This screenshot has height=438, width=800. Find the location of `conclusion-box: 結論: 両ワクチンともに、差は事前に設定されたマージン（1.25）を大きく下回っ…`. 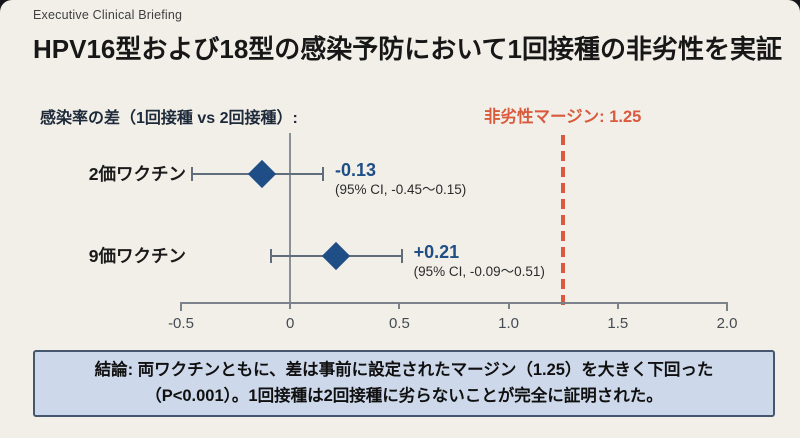

conclusion-box: 結論: 両ワクチンともに、差は事前に設定されたマージン（1.25）を大きく下回っ… is located at coordinates (404, 384).